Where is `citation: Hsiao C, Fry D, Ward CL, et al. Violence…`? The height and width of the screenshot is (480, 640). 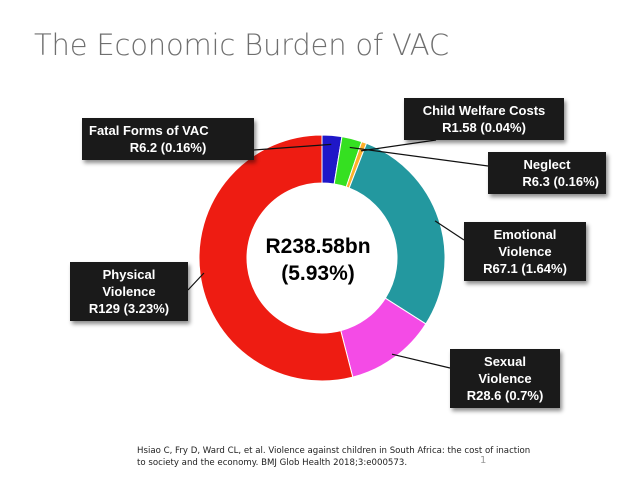
citation: Hsiao C, Fry D, Ward CL, et al. Violence… is located at coordinates (334, 457).